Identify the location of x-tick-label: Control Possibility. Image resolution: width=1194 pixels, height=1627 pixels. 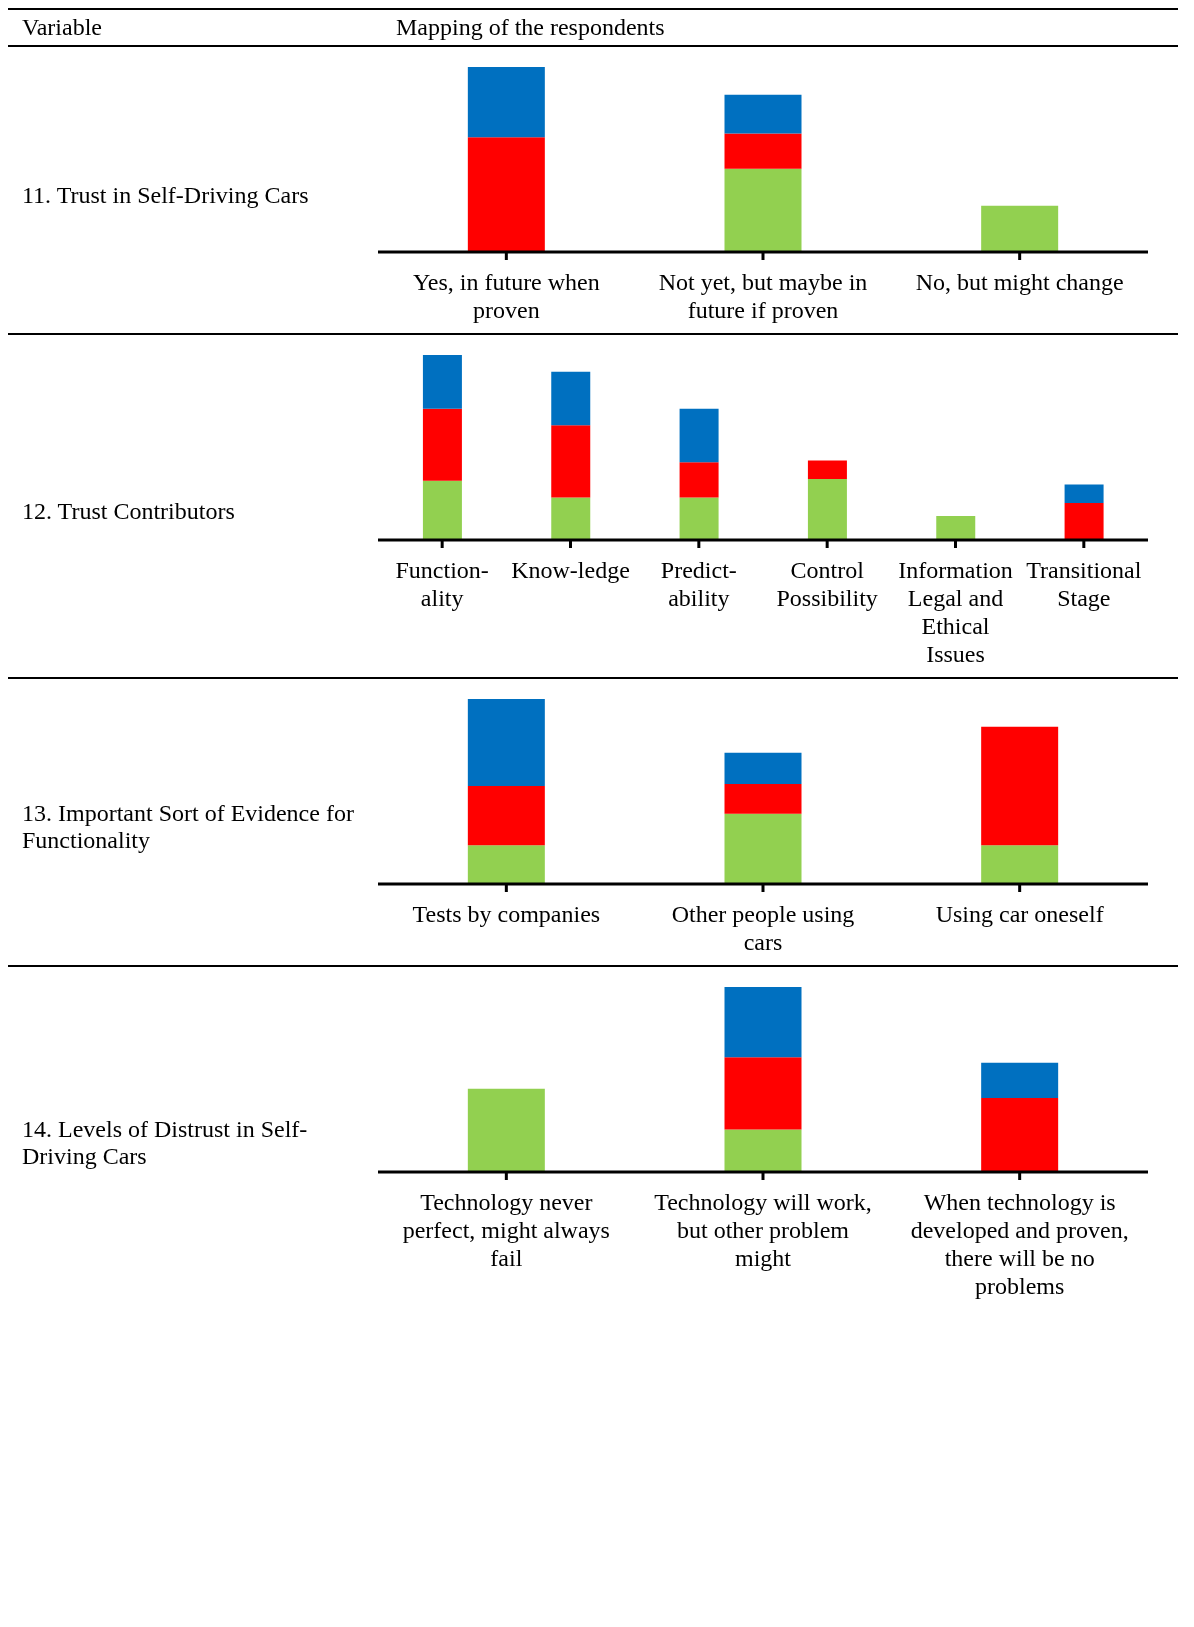
(827, 584).